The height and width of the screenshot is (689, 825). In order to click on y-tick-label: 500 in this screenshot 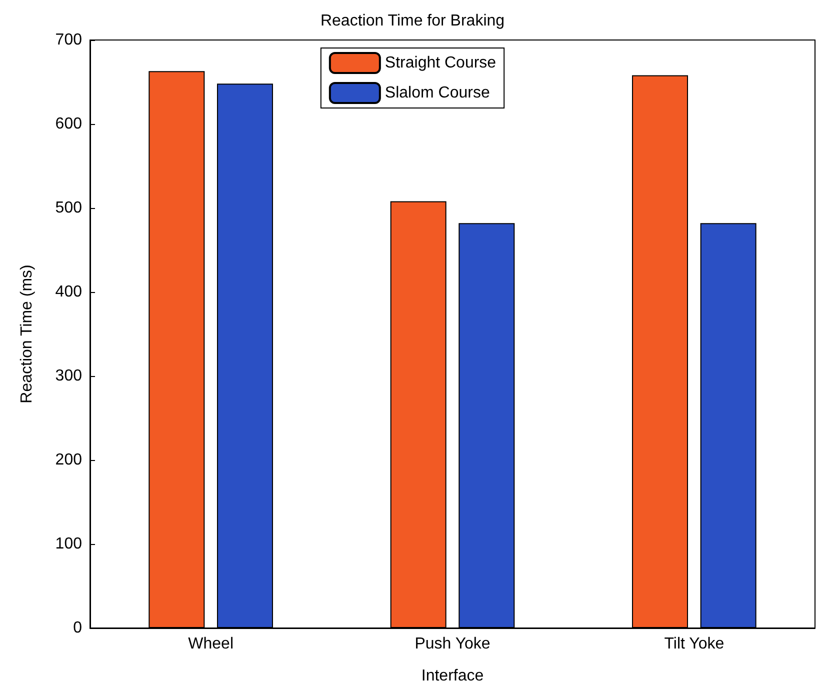, I will do `click(68, 208)`.